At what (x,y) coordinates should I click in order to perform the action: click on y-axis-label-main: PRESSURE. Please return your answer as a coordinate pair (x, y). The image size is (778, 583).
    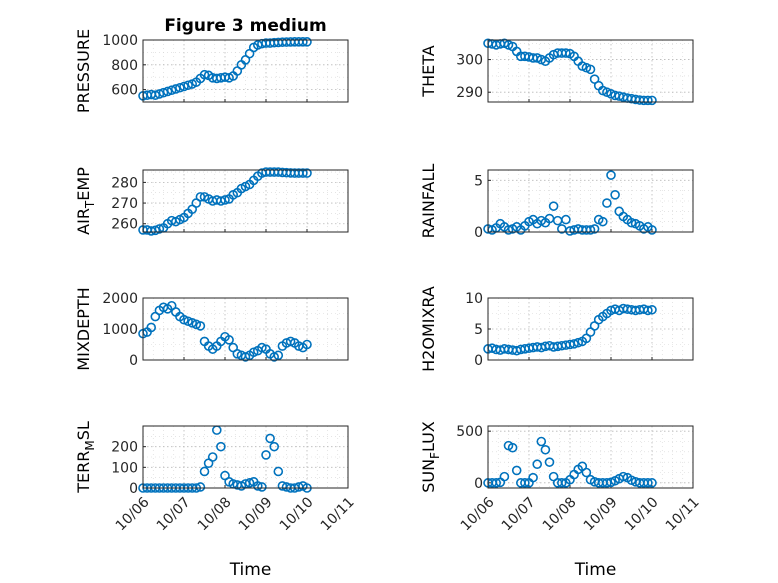
    Looking at the image, I should click on (83, 71).